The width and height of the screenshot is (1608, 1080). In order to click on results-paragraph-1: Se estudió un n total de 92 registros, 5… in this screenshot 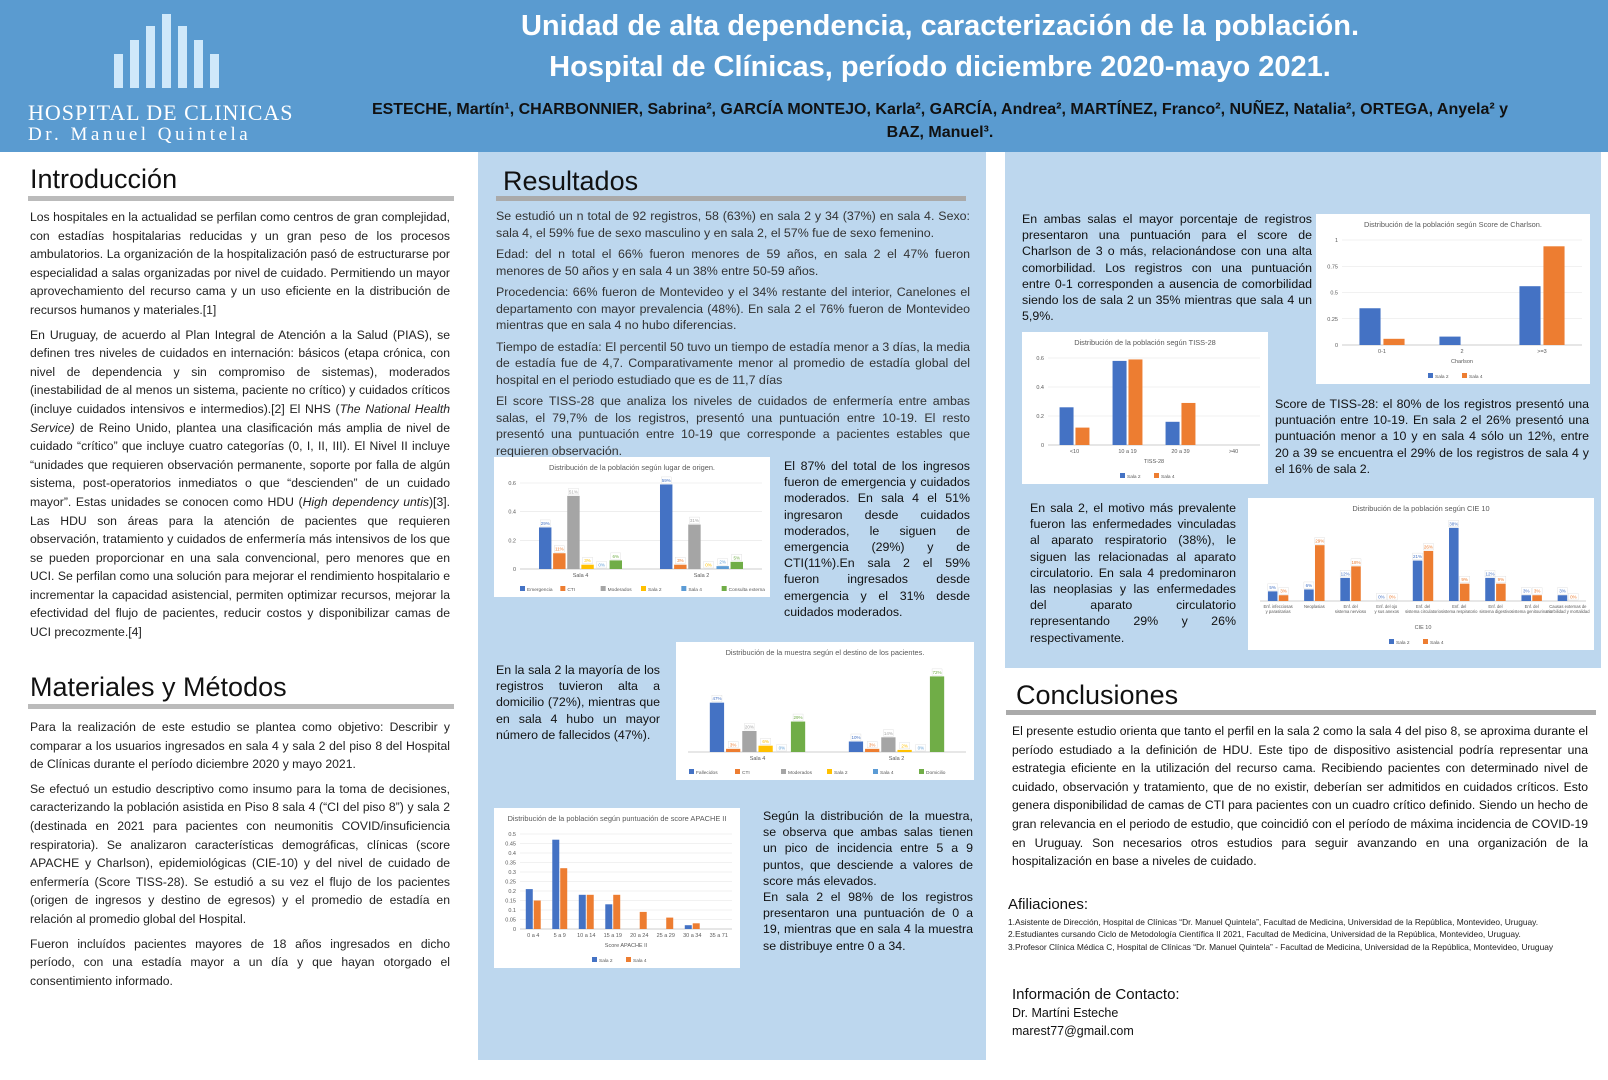, I will do `click(733, 224)`.